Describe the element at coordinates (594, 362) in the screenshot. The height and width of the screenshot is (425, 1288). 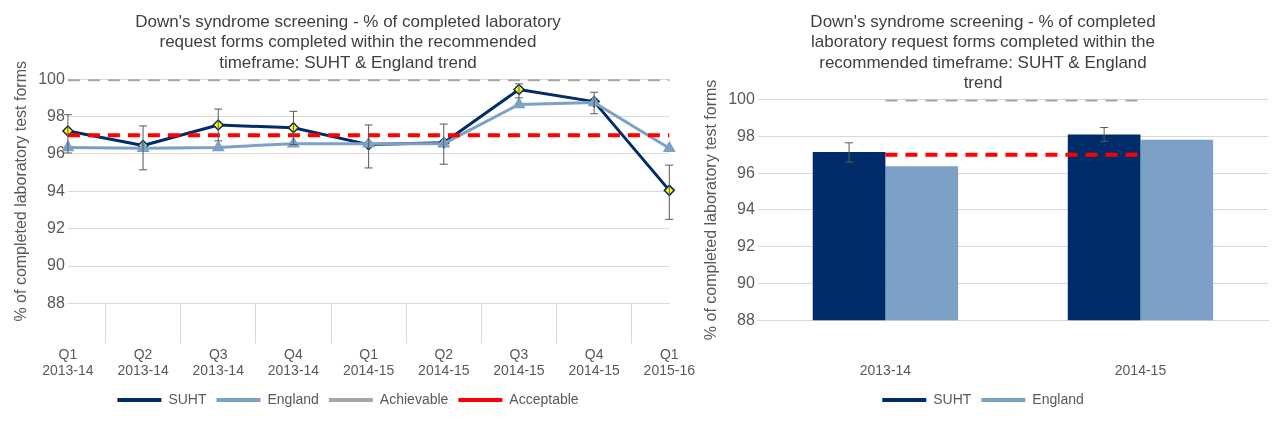
I see `x-tick-label: Q4 2014-15` at that location.